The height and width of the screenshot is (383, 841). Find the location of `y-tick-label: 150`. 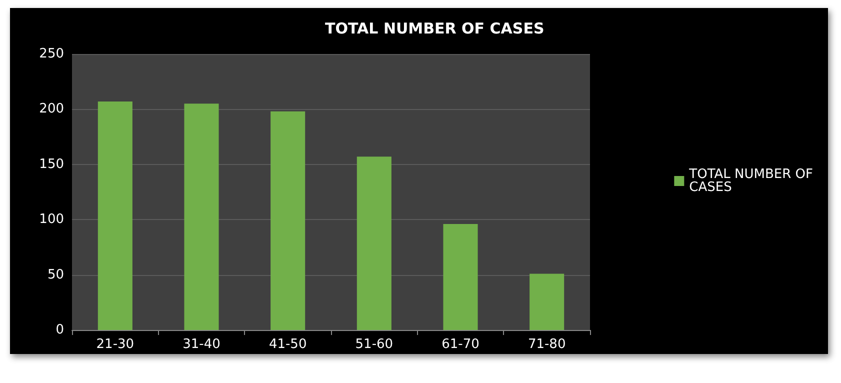

y-tick-label: 150 is located at coordinates (51, 164).